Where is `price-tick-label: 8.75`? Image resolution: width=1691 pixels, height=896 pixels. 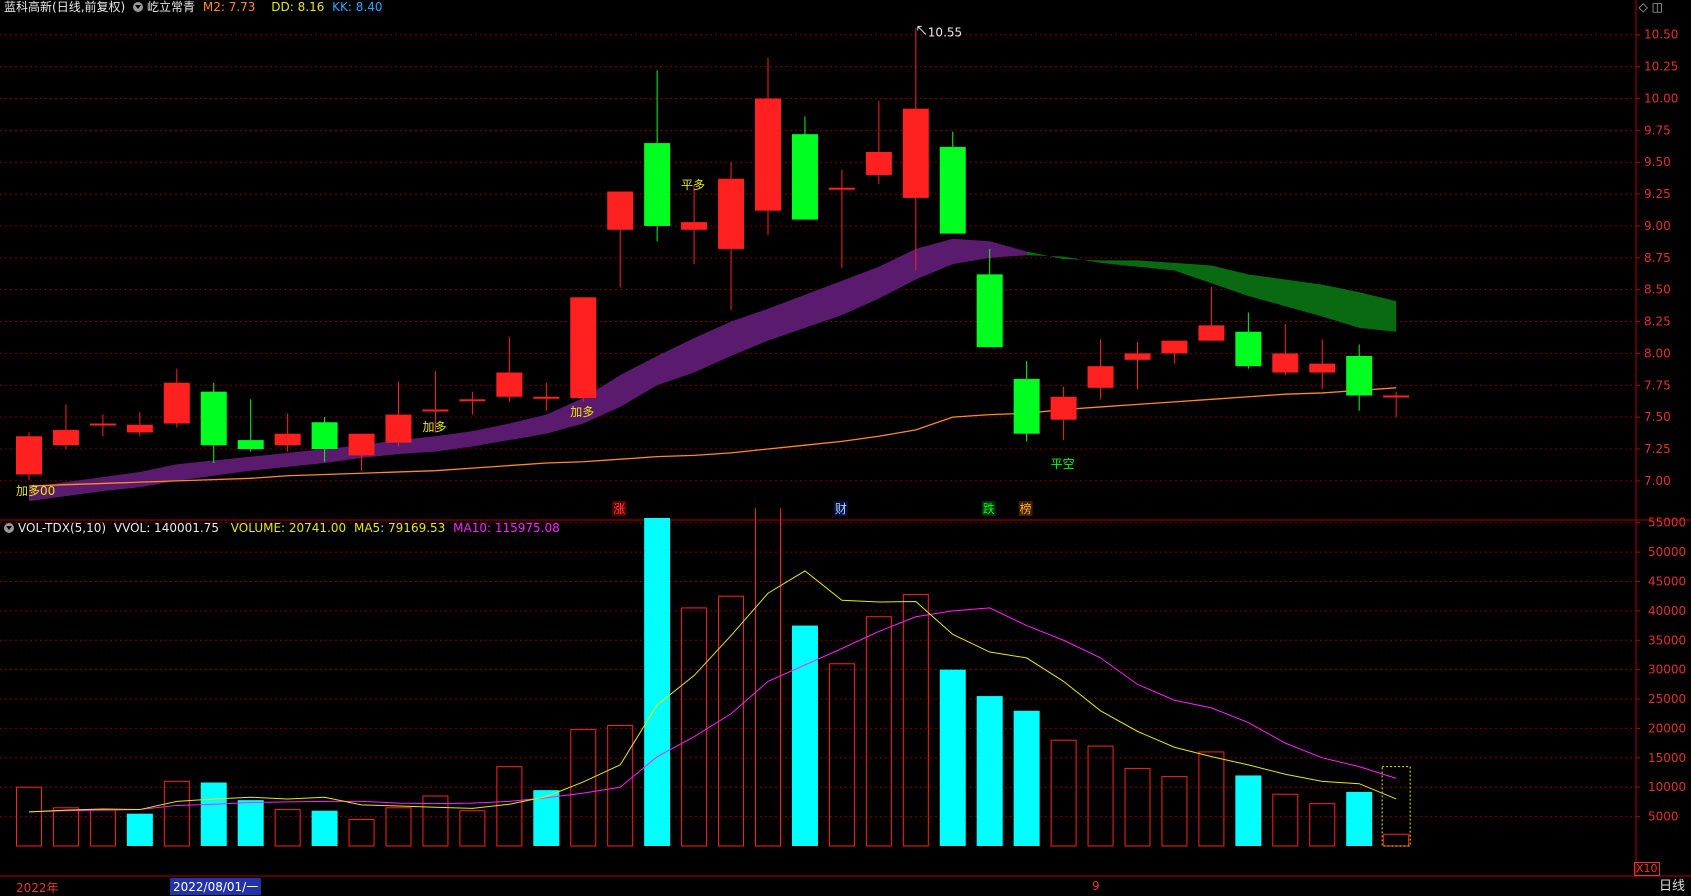 price-tick-label: 8.75 is located at coordinates (1657, 258).